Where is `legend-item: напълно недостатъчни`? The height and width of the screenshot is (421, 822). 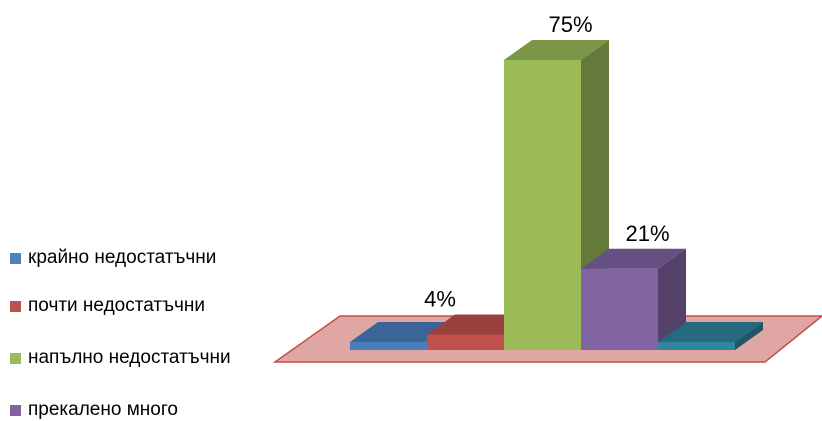 legend-item: напълно недостатъчни is located at coordinates (145, 373).